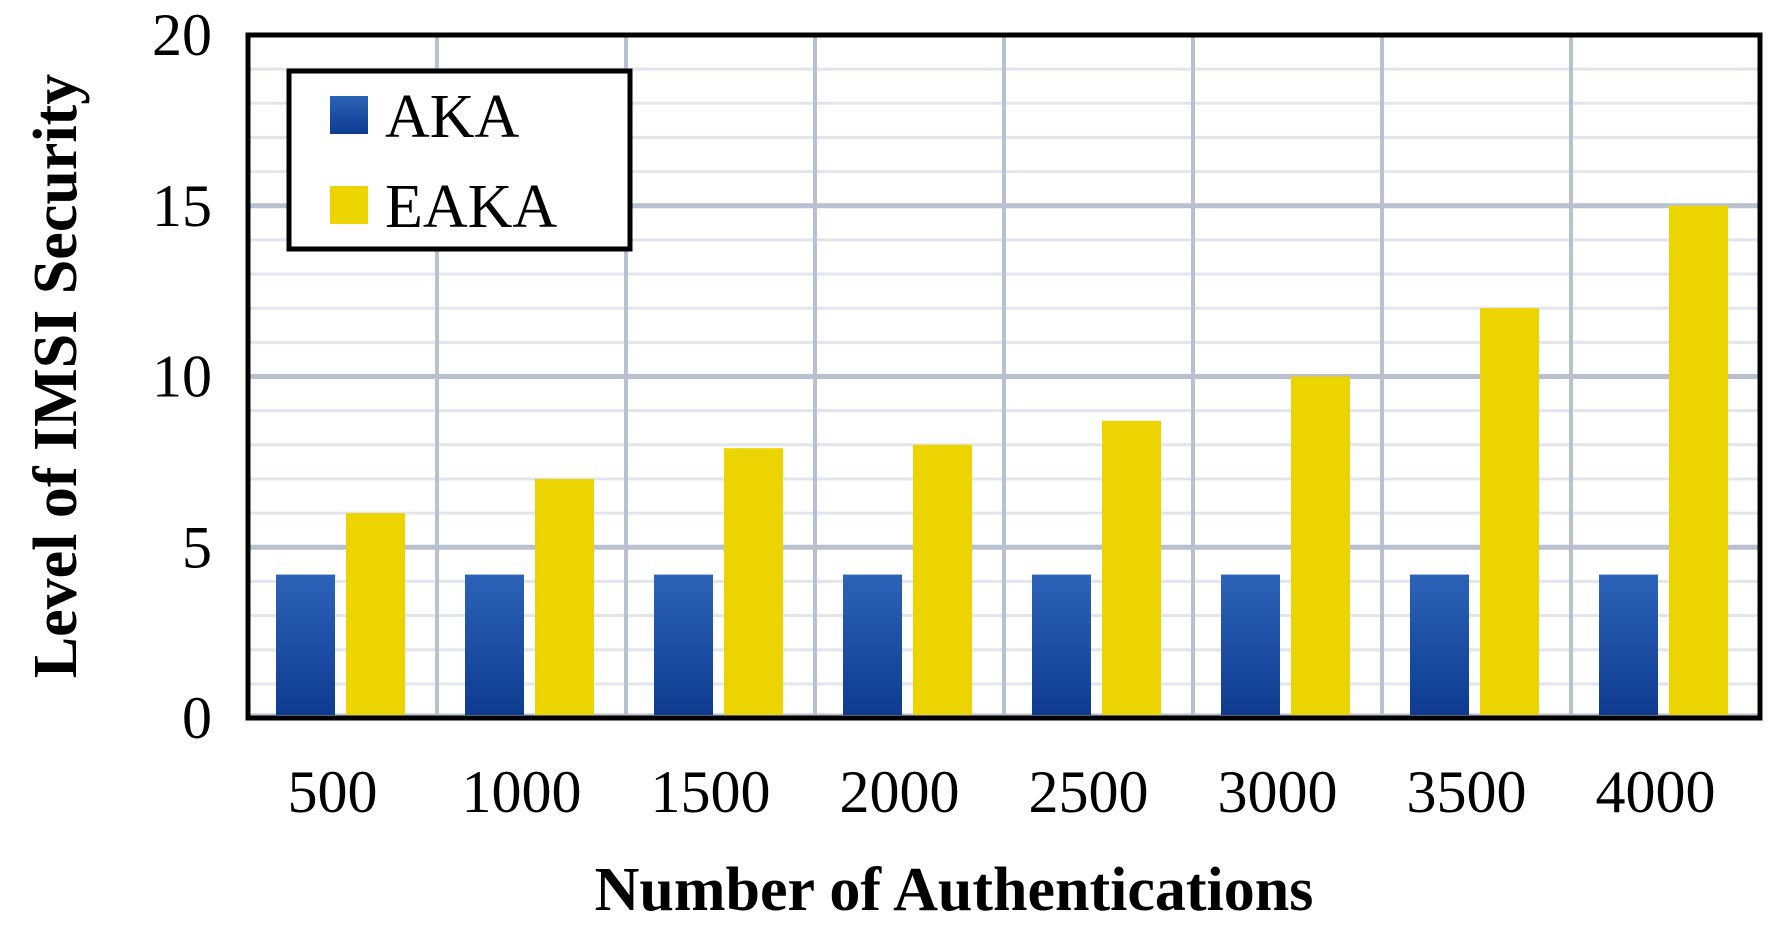 The height and width of the screenshot is (945, 1771). What do you see at coordinates (1278, 792) in the screenshot?
I see `x-tick-label: 3000` at bounding box center [1278, 792].